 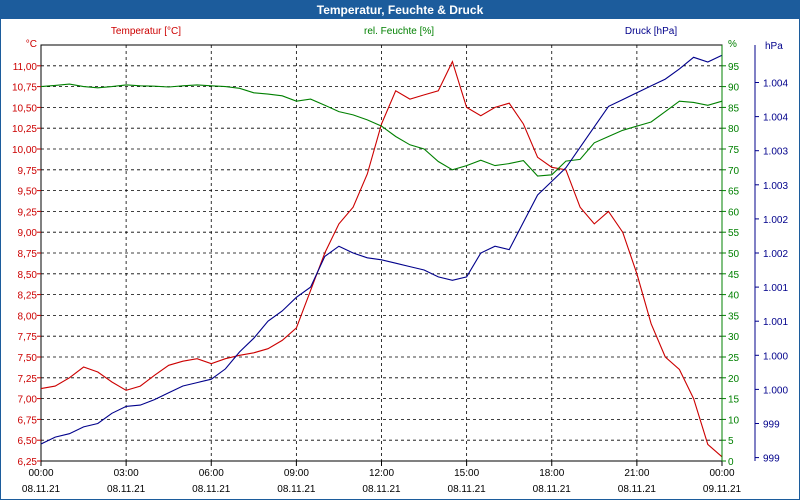 What do you see at coordinates (734, 420) in the screenshot?
I see `humidity-tick-label: 10` at bounding box center [734, 420].